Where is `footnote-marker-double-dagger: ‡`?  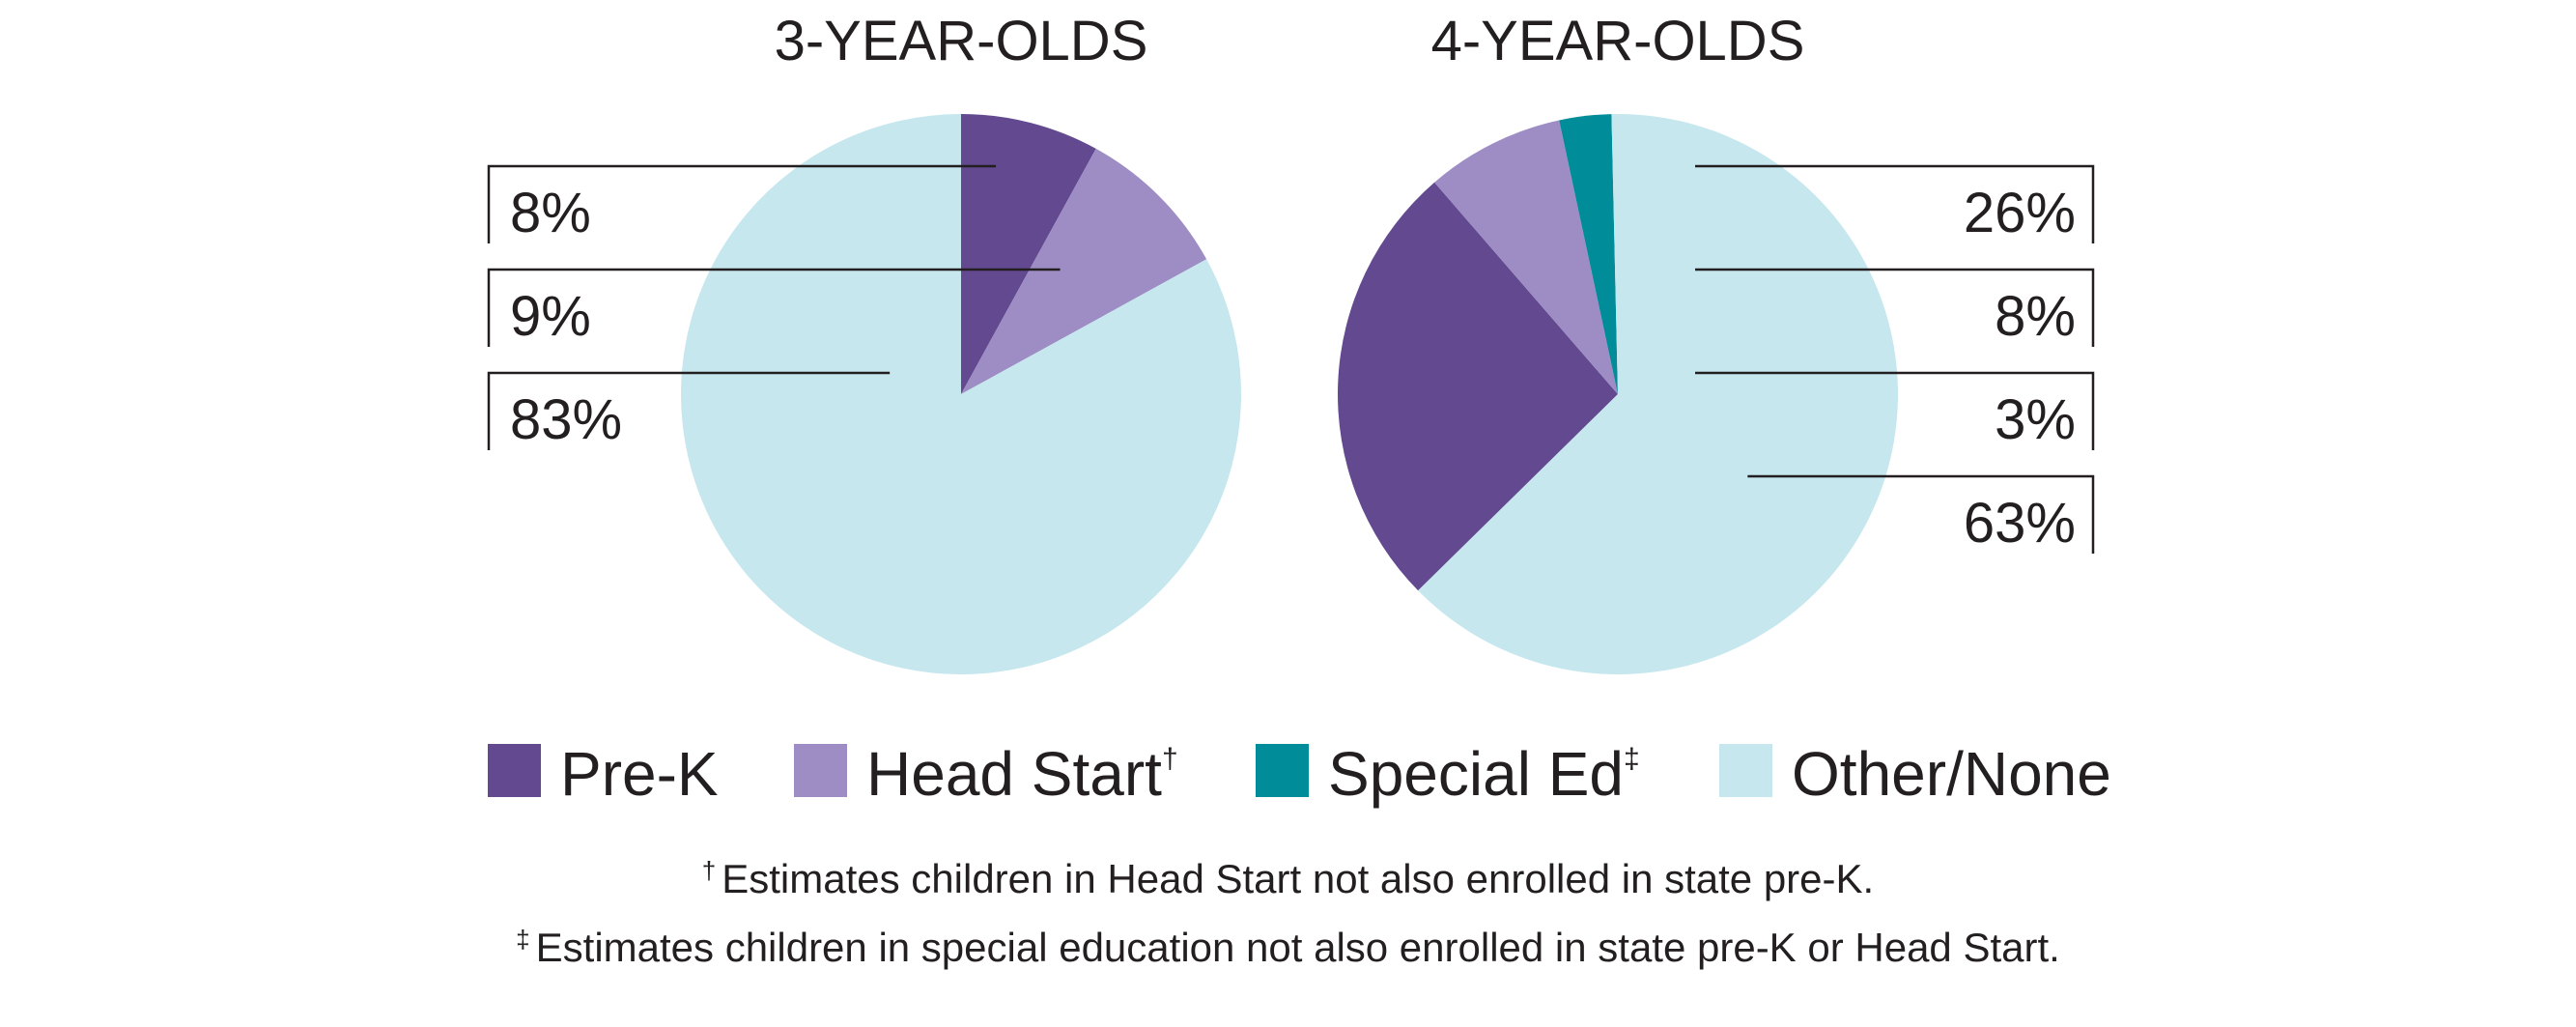 footnote-marker-double-dagger: ‡ is located at coordinates (523, 940).